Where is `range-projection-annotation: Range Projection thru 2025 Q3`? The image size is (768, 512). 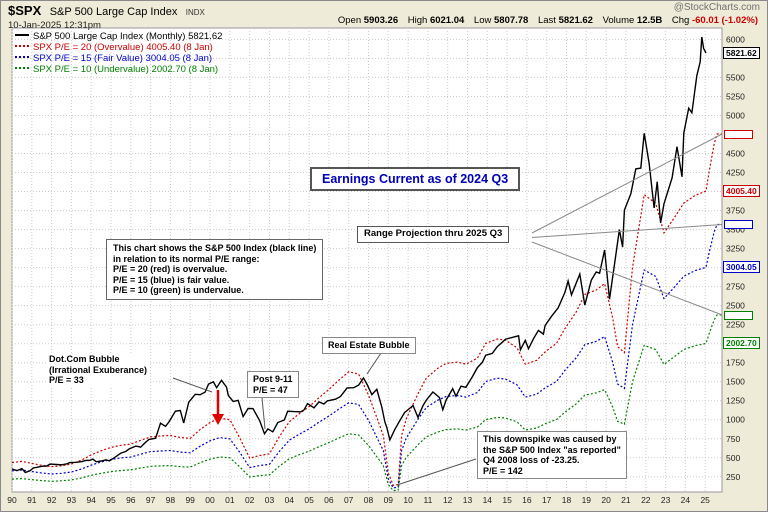
range-projection-annotation: Range Projection thru 2025 Q3 is located at coordinates (433, 234).